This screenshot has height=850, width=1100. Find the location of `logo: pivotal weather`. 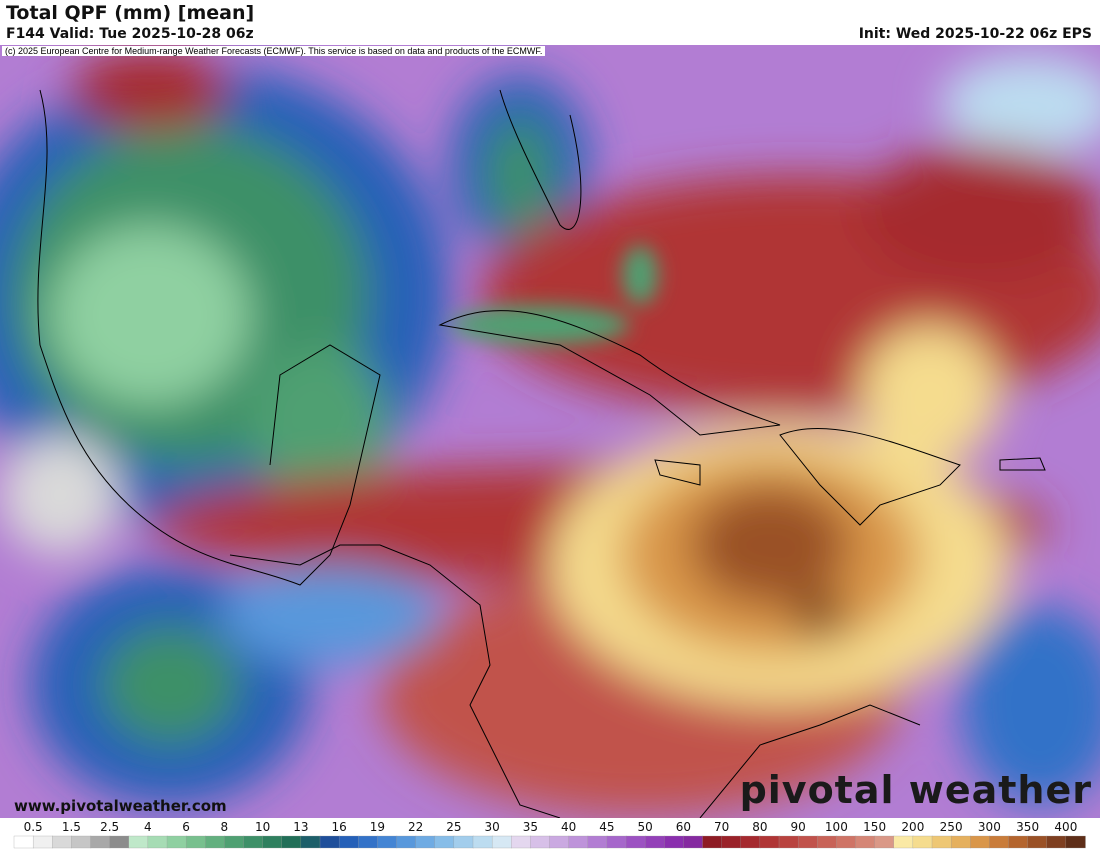

logo: pivotal weather is located at coordinates (915, 790).